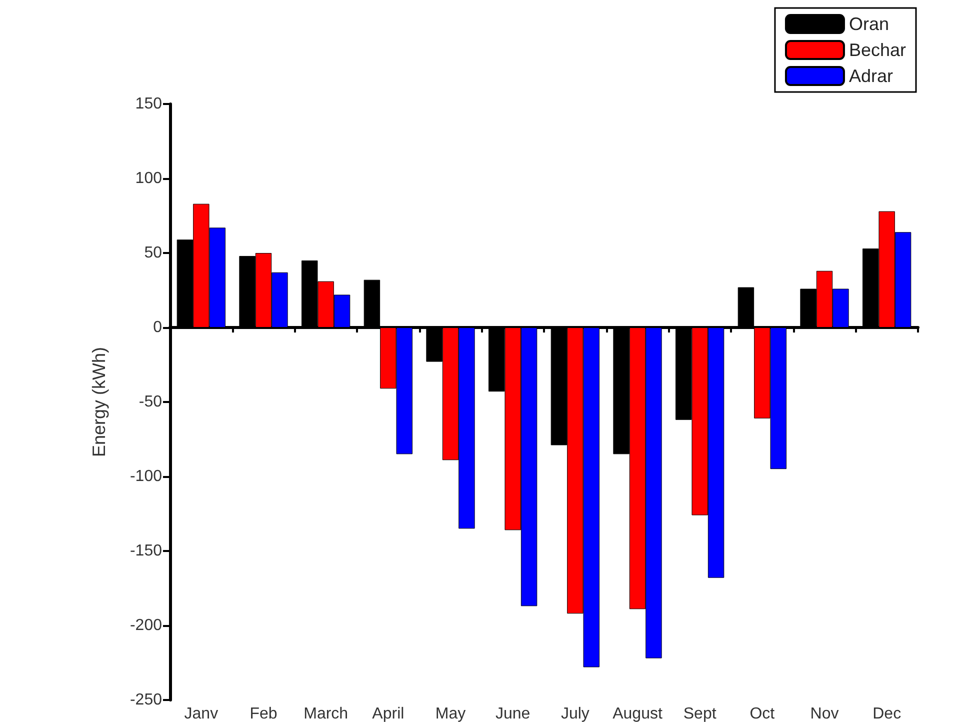  What do you see at coordinates (868, 24) in the screenshot?
I see `legend-label: Oran` at bounding box center [868, 24].